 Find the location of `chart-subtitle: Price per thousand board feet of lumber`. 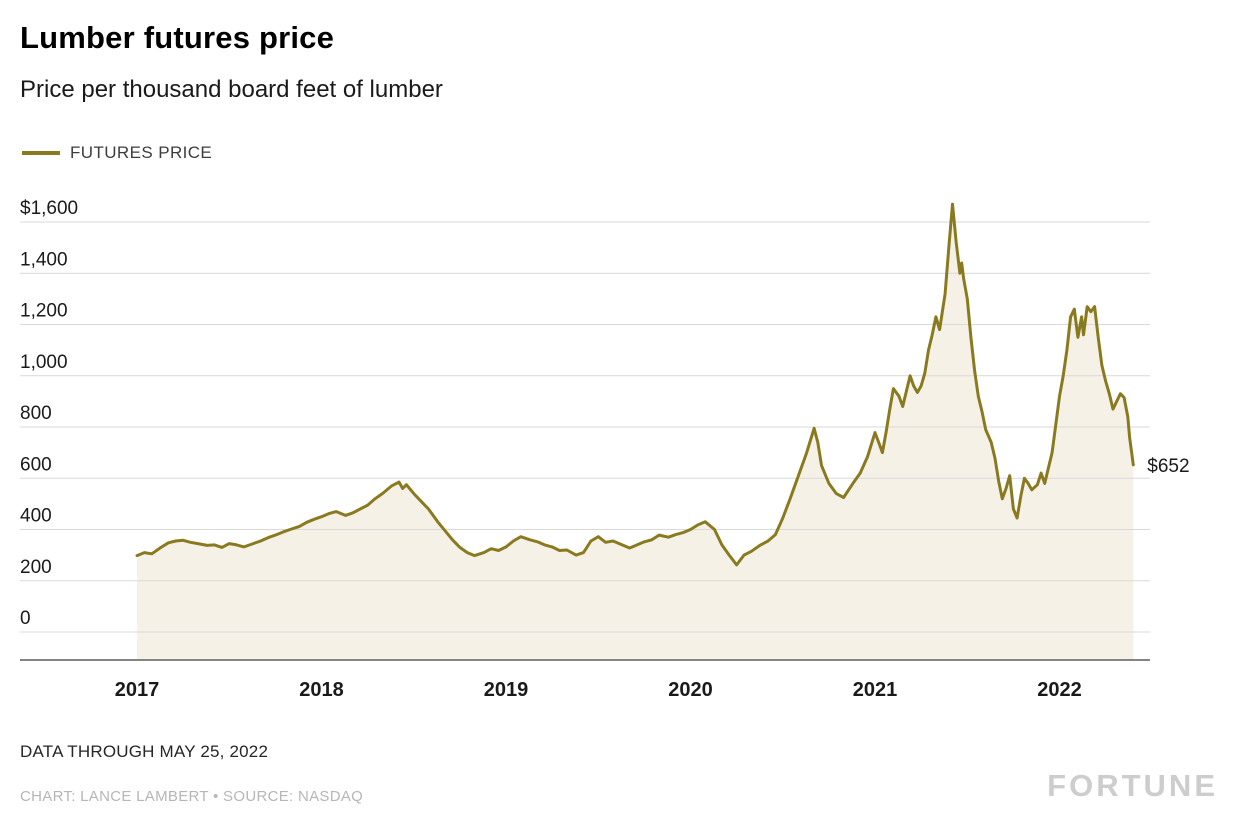

chart-subtitle: Price per thousand board feet of lumber is located at coordinates (231, 89).